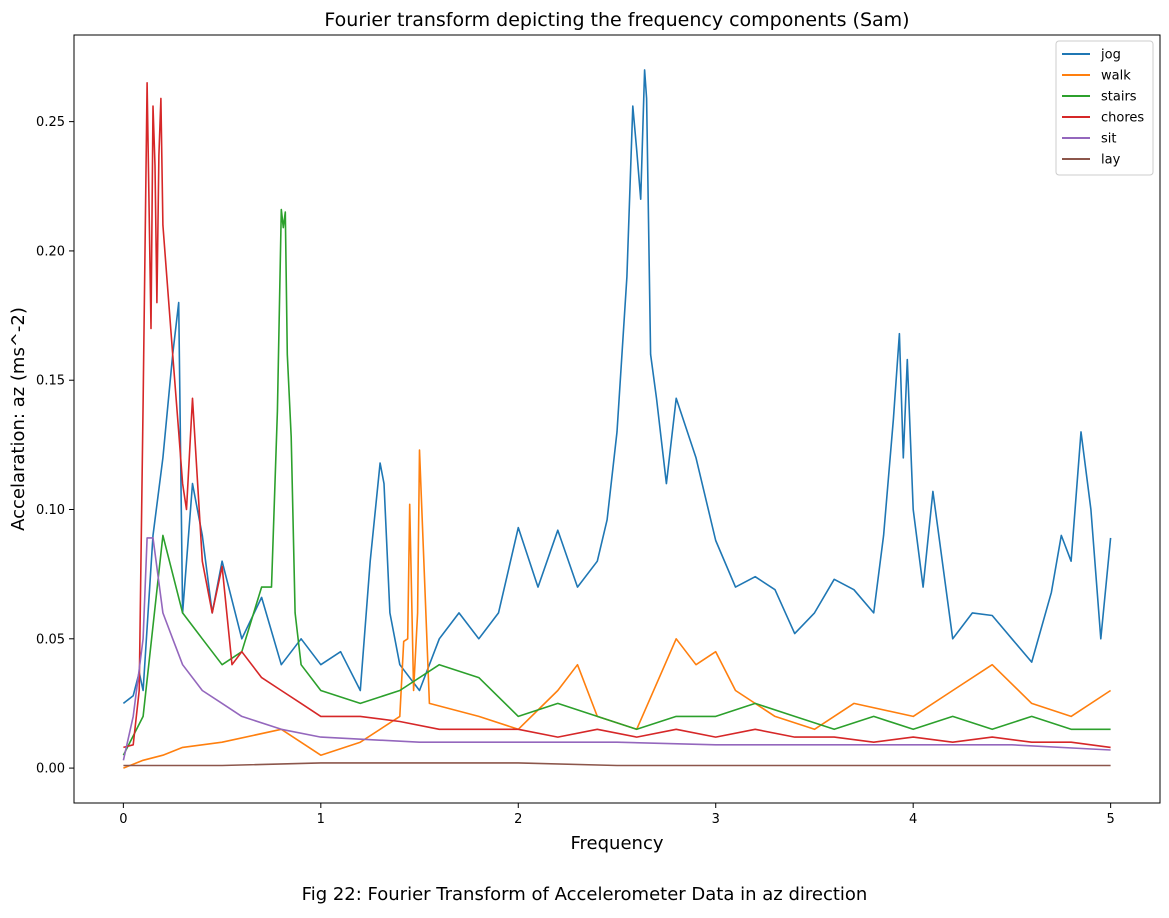 The height and width of the screenshot is (918, 1169). I want to click on y-tick-label: 0.20, so click(50, 251).